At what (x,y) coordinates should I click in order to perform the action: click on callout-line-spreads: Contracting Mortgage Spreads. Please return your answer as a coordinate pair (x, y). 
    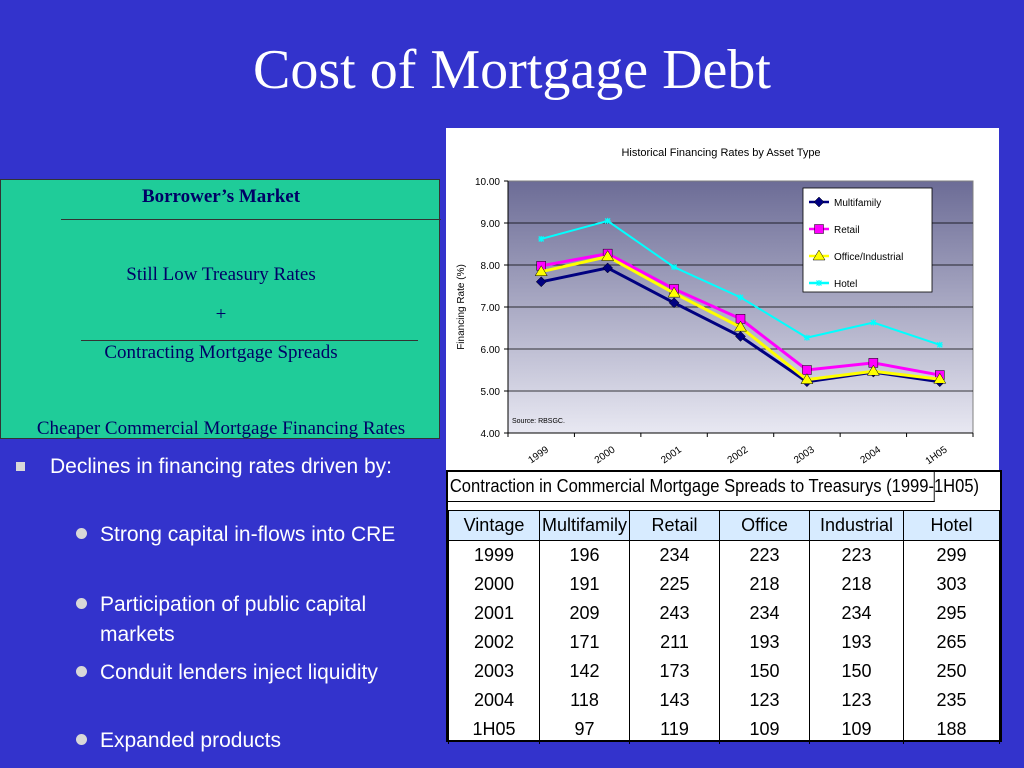
    Looking at the image, I should click on (221, 352).